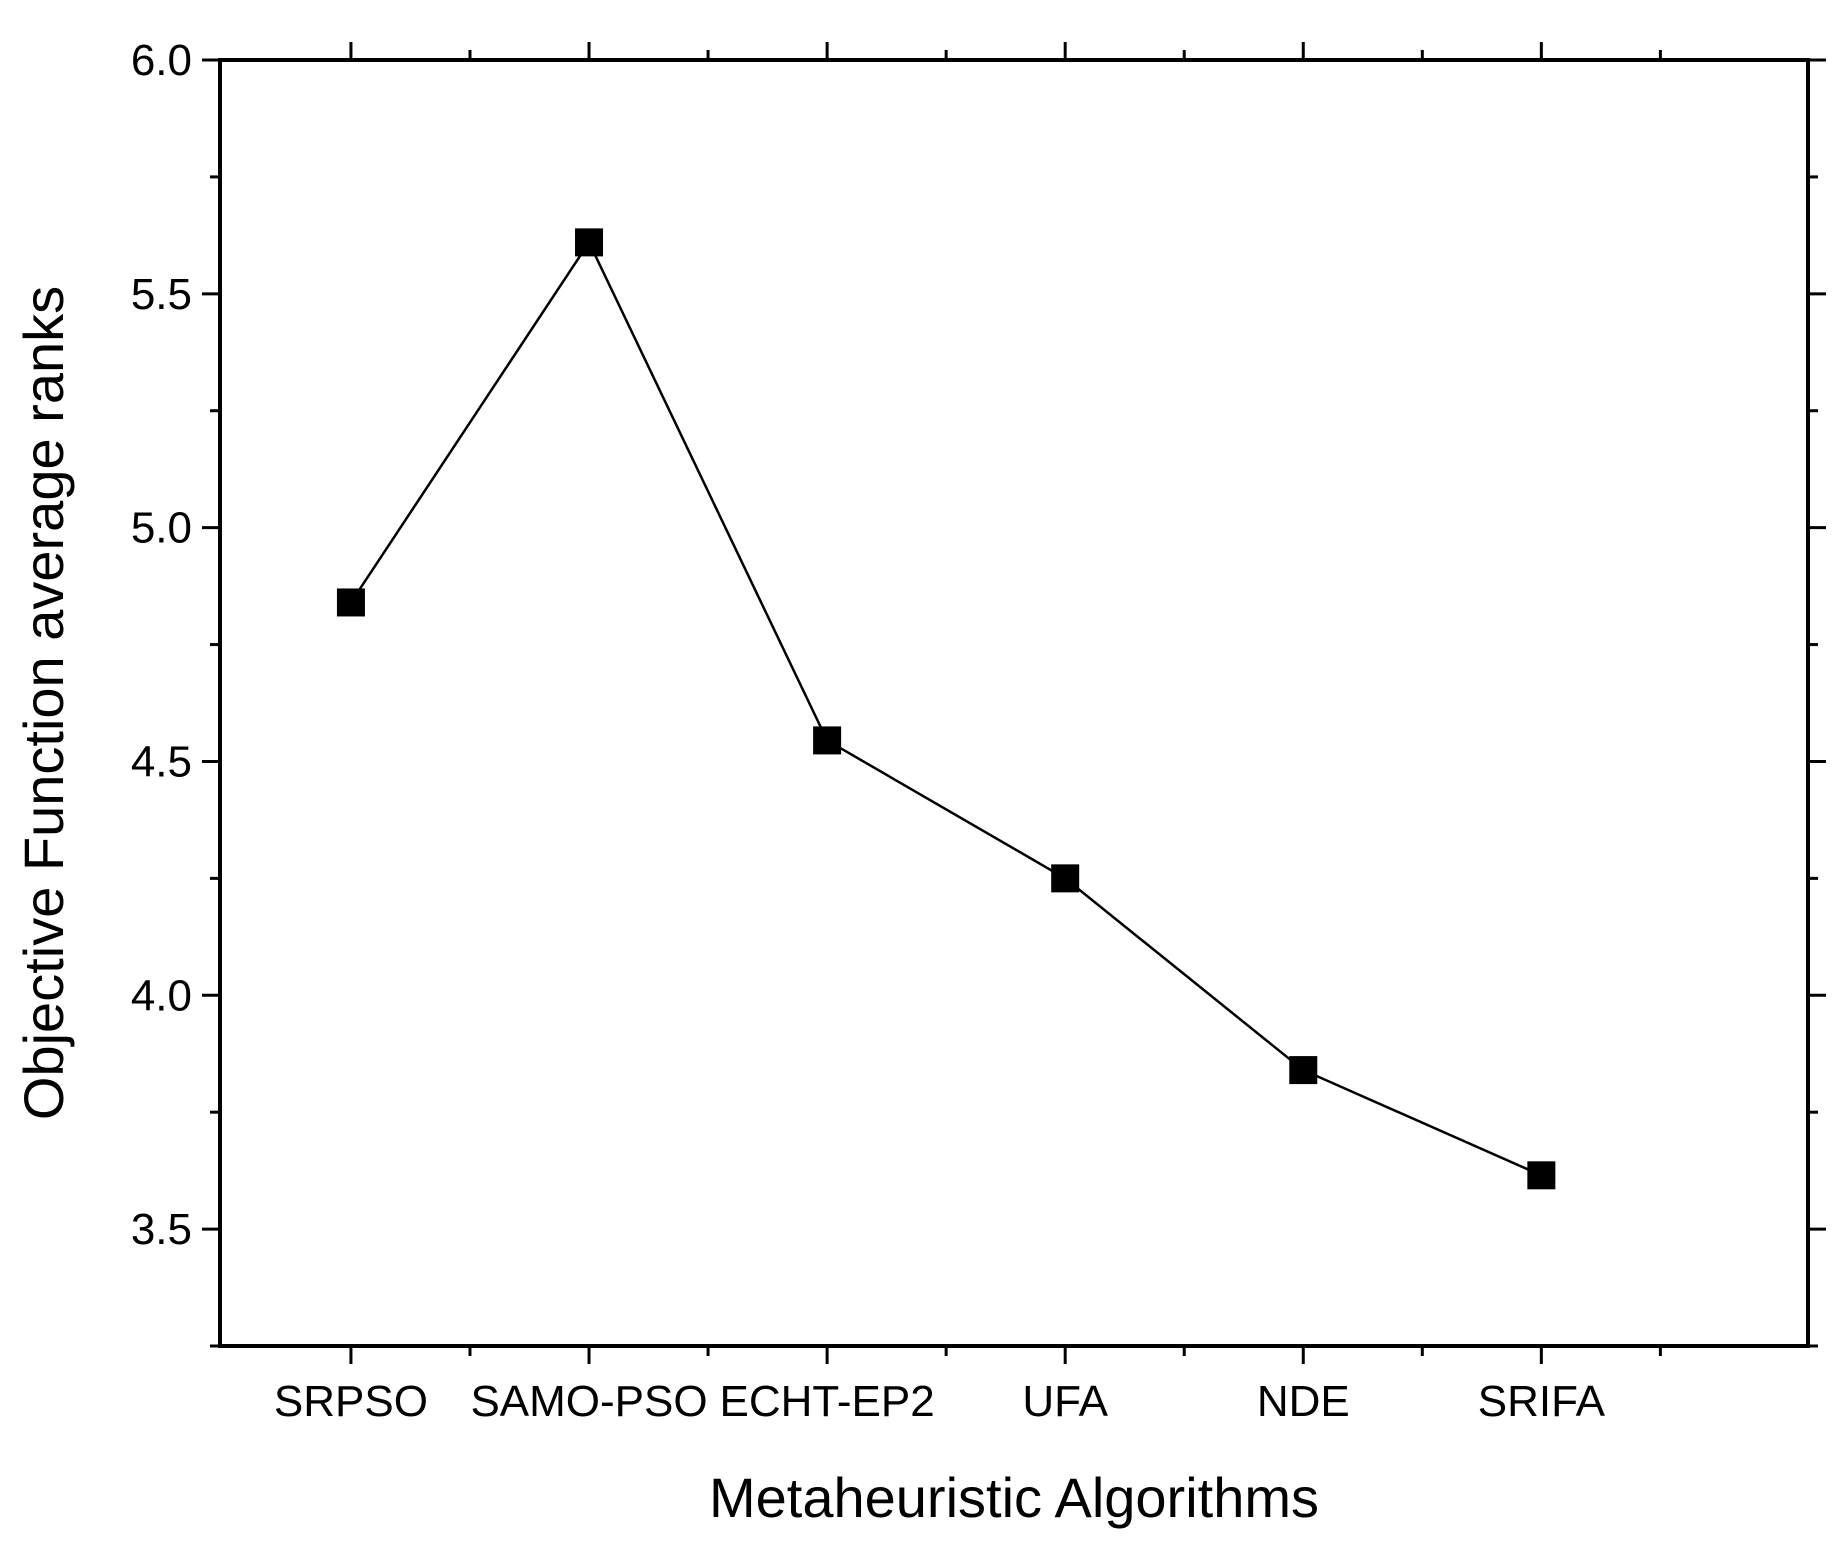 The image size is (1833, 1556). Describe the element at coordinates (588, 1401) in the screenshot. I see `x-tick-label: SAMO-PSO` at that location.